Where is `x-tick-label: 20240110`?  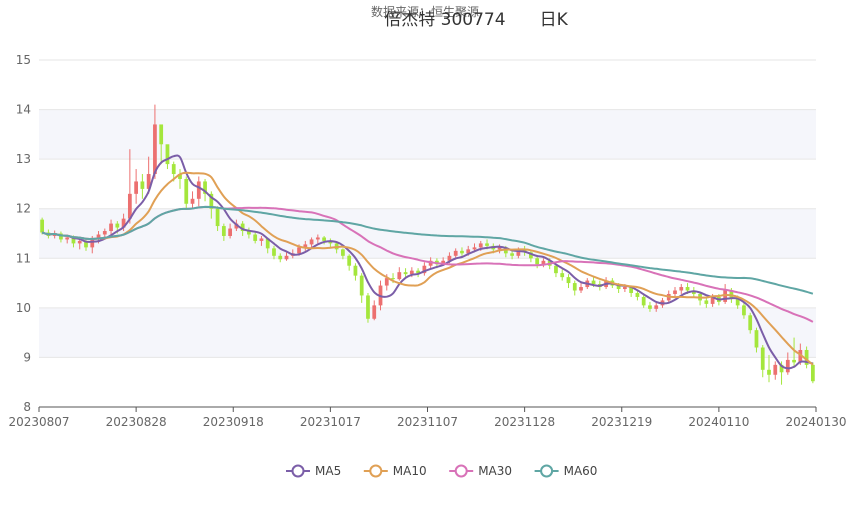 x-tick-label: 20240110 is located at coordinates (718, 422).